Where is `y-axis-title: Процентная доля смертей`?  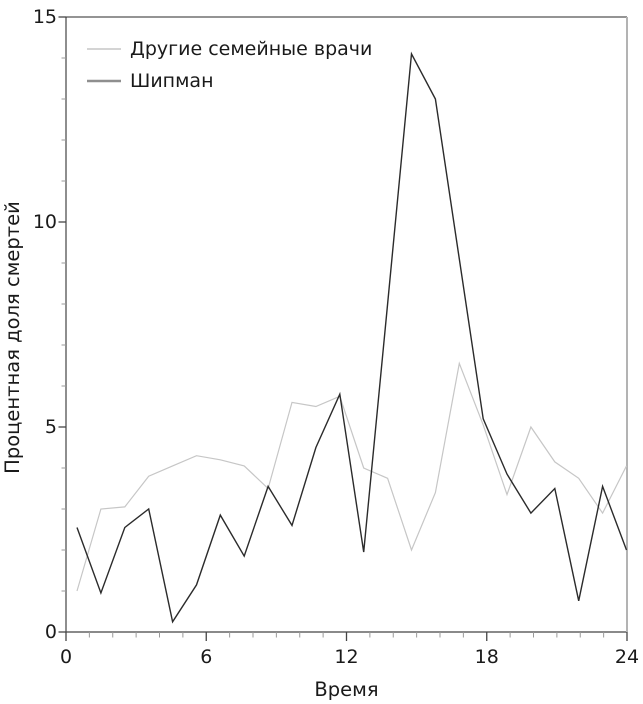 y-axis-title: Процентная доля смертей is located at coordinates (12, 337).